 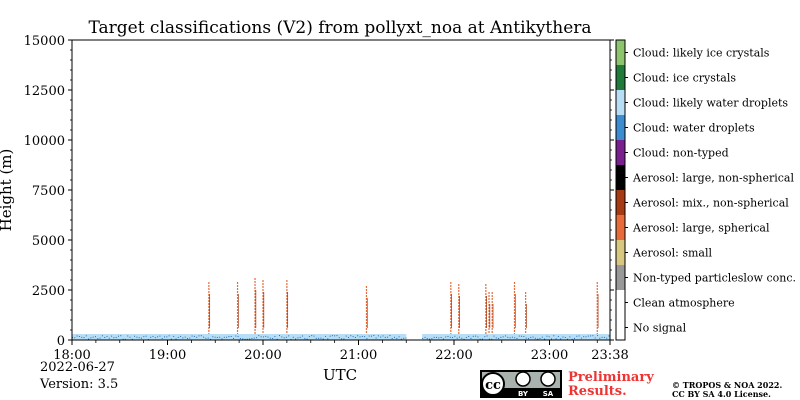 I want to click on y-tick-label: 5000, so click(x=48, y=241).